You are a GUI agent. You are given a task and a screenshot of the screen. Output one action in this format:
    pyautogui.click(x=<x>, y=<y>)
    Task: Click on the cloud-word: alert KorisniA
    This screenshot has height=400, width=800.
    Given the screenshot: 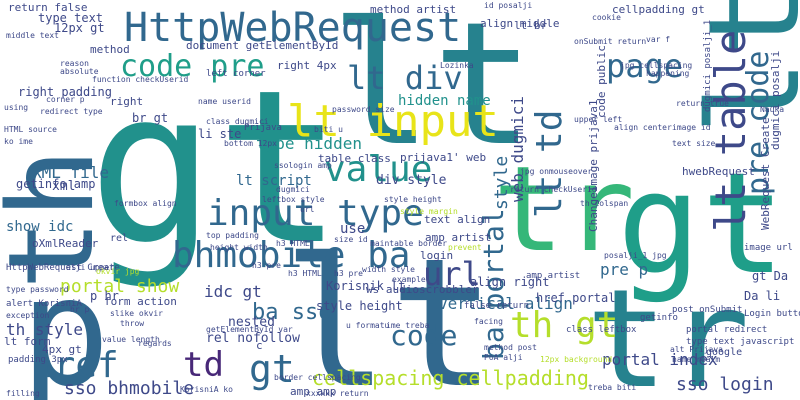 What is the action you would take?
    pyautogui.click(x=44, y=304)
    